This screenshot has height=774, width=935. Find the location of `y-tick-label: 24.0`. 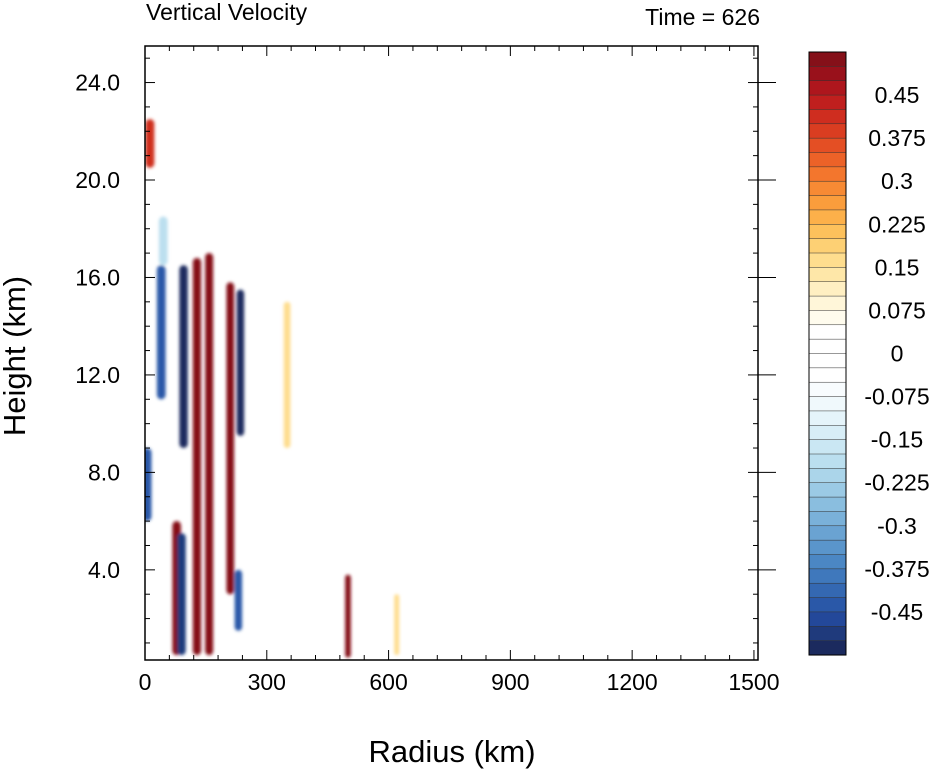

y-tick-label: 24.0 is located at coordinates (97, 83).